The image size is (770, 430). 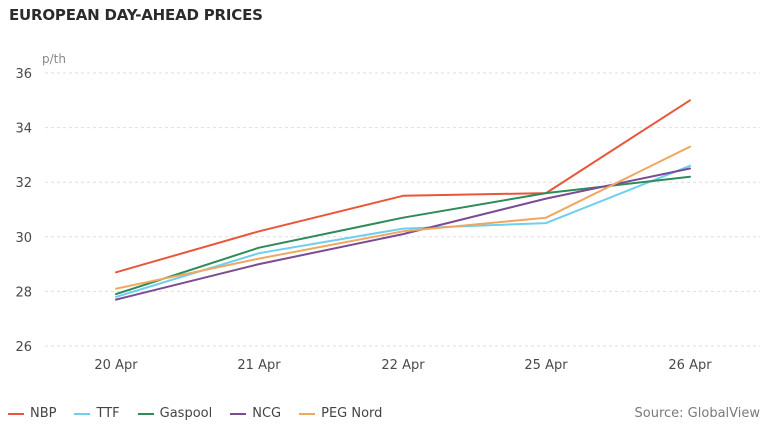 I want to click on legend-label: PEG Nord, so click(x=352, y=413).